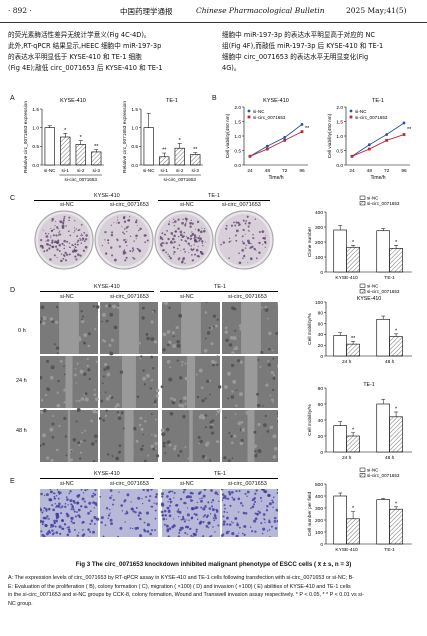 Image resolution: width=427 pixels, height=636 pixels. Describe the element at coordinates (26, 137) in the screenshot. I see `y-axis-label: Relative circ_0071653 expression` at that location.